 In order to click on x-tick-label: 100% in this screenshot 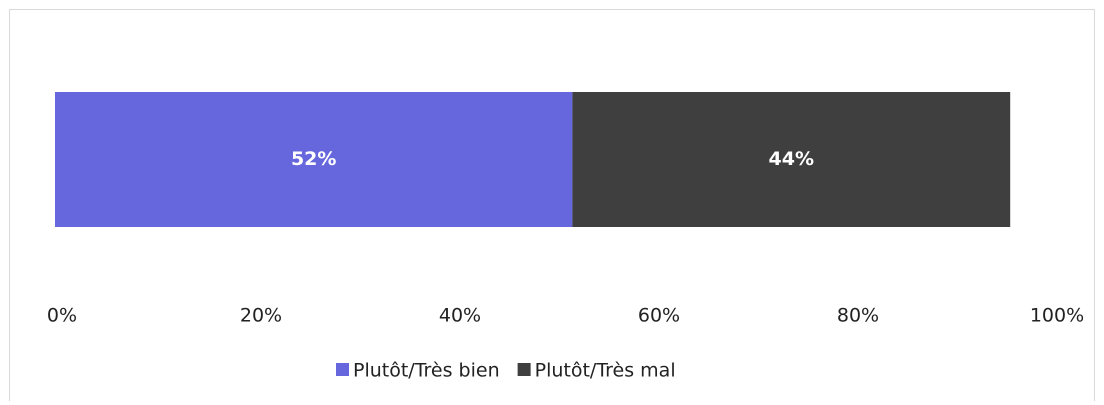, I will do `click(1057, 316)`.